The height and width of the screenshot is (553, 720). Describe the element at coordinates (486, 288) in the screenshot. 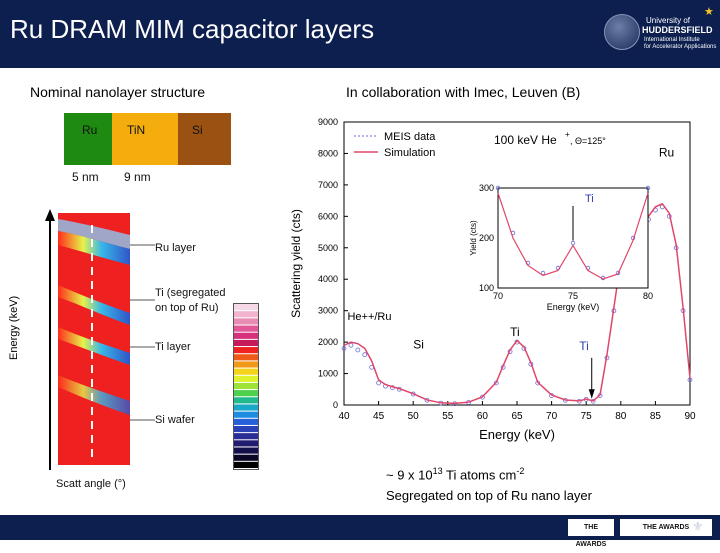

I see `inset-y-tick-label: 100` at that location.